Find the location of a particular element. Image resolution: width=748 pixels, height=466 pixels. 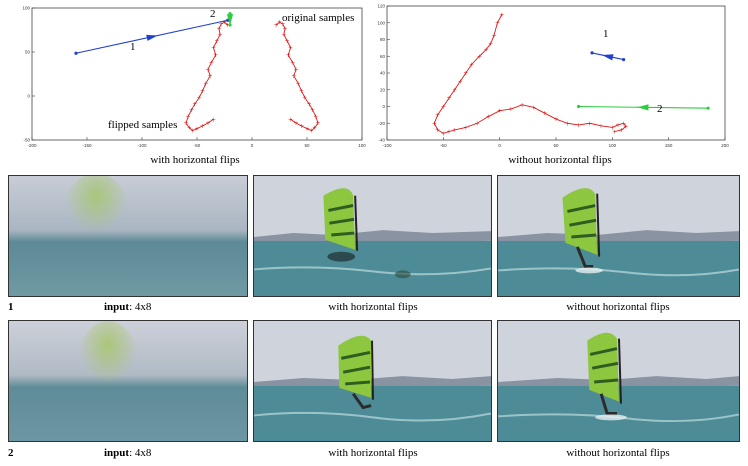

row1-input-image is located at coordinates (128, 236).